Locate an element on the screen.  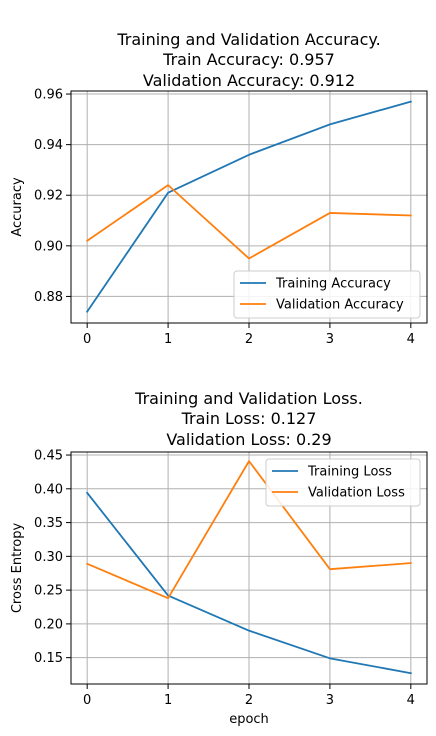
y-tick-label: 0.35 is located at coordinates (48, 523).